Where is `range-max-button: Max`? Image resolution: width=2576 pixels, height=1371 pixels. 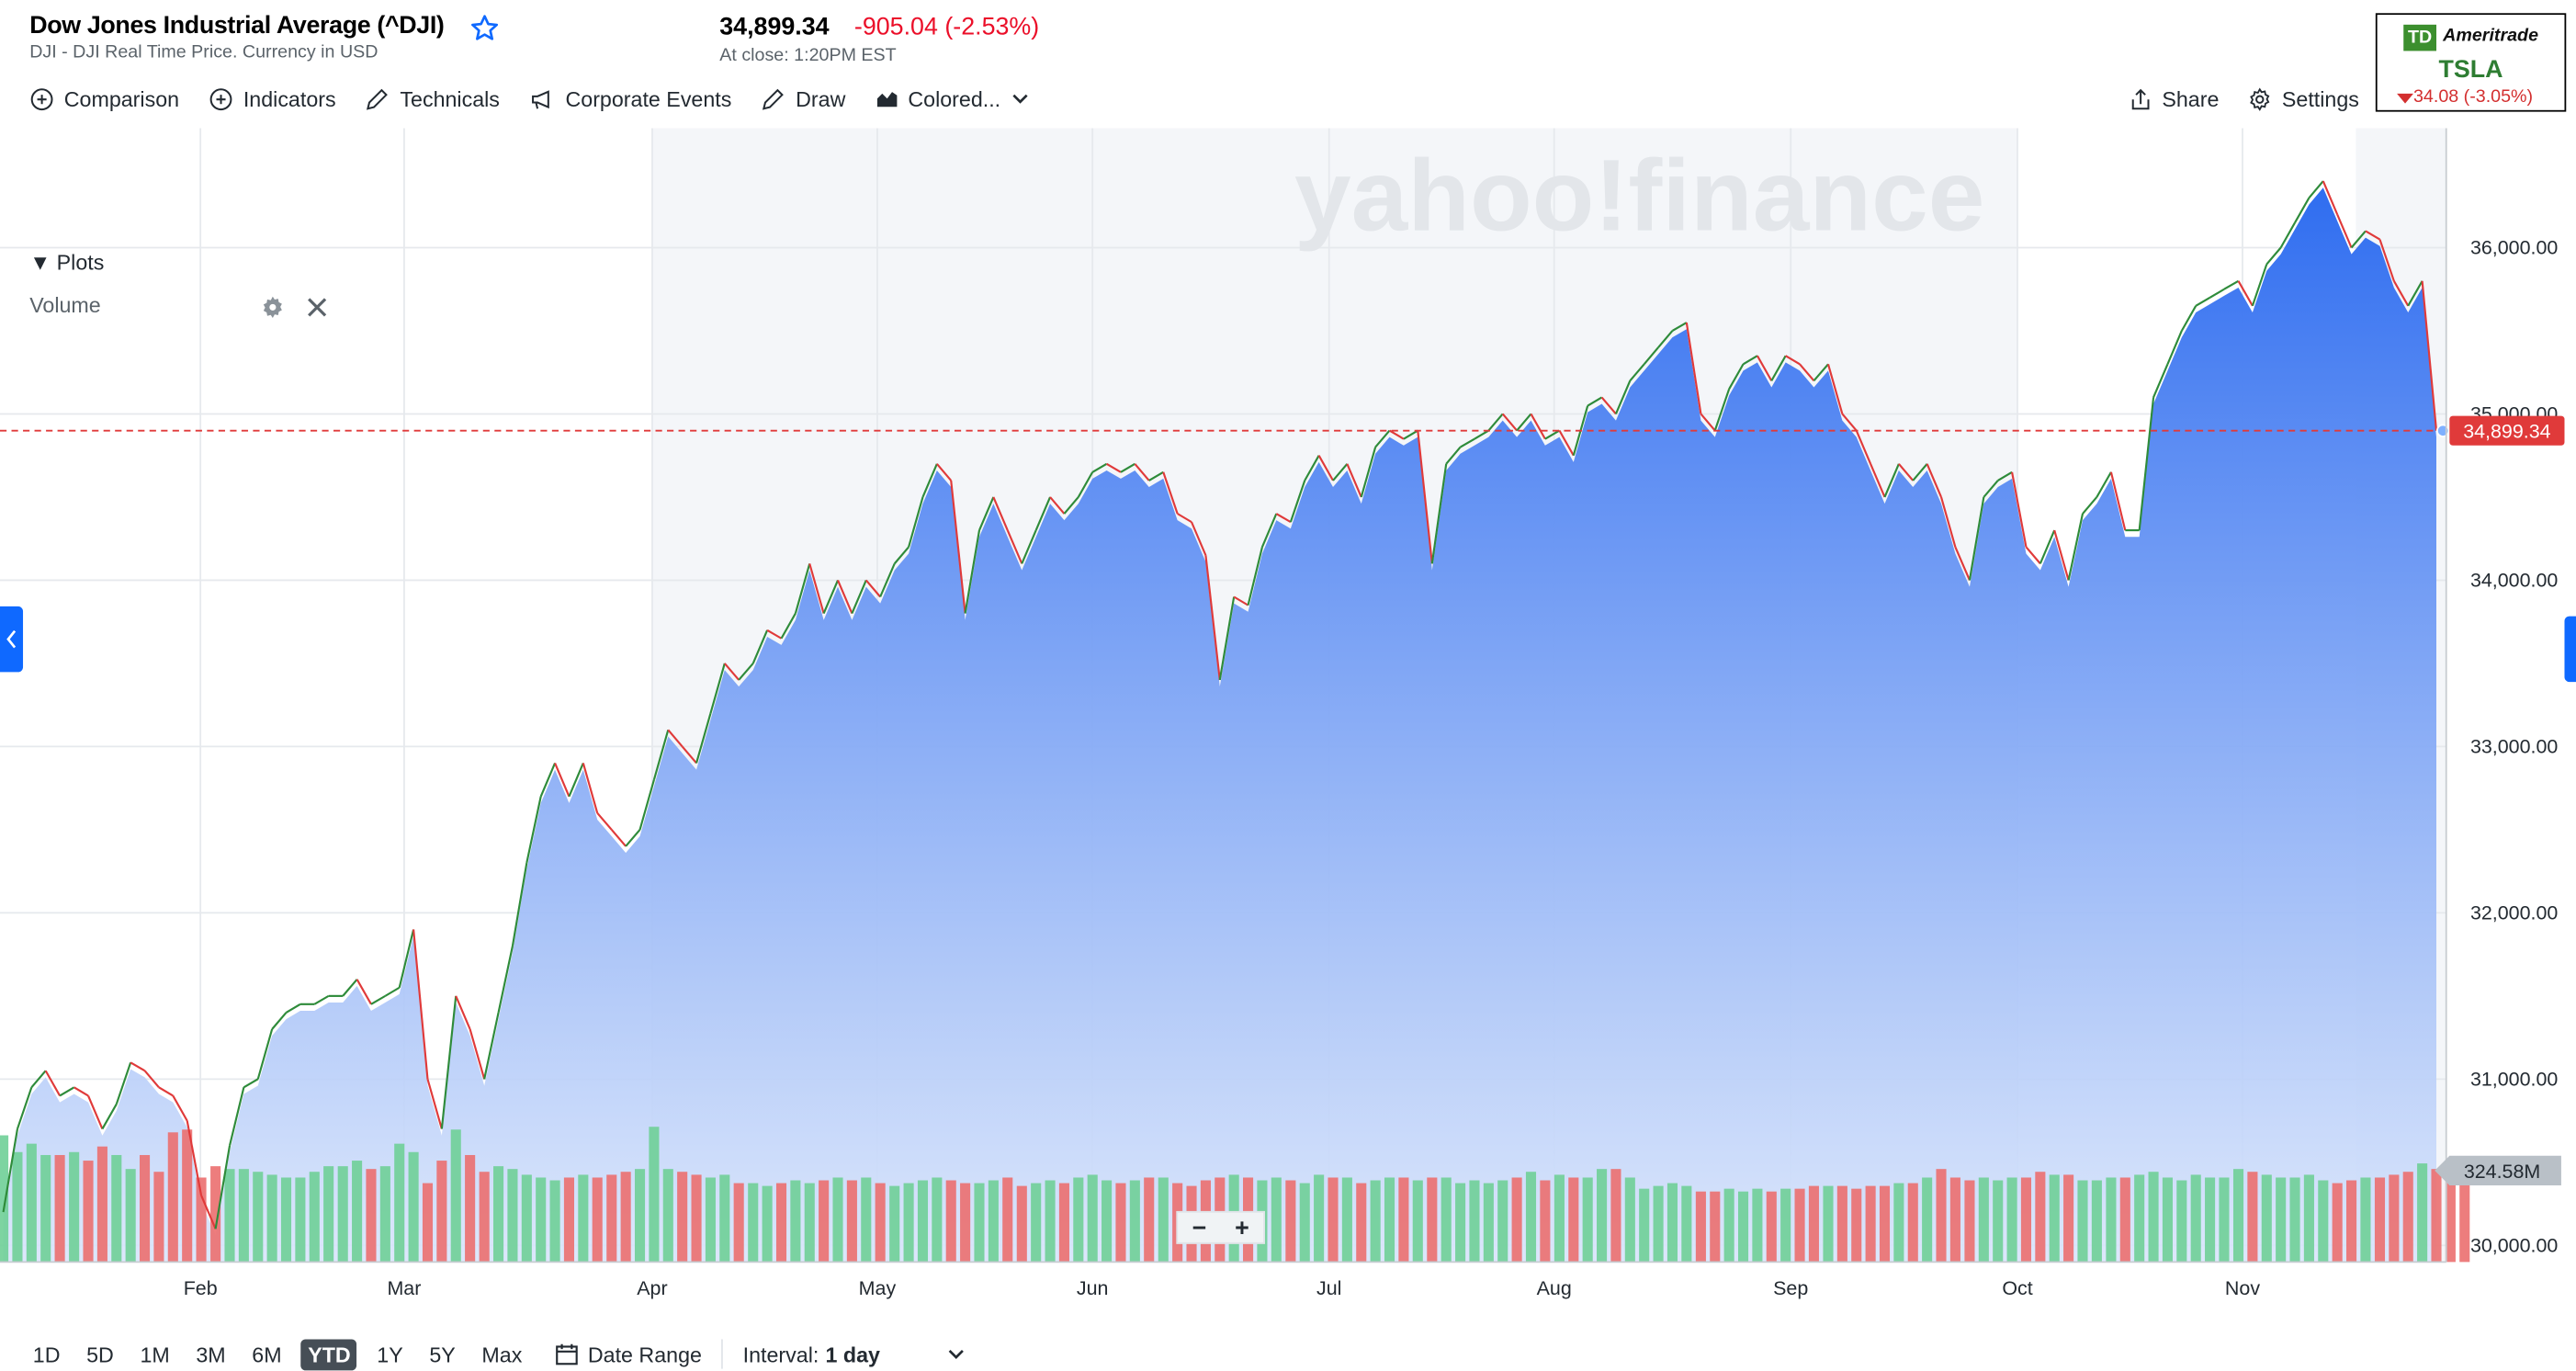 range-max-button: Max is located at coordinates (502, 1354).